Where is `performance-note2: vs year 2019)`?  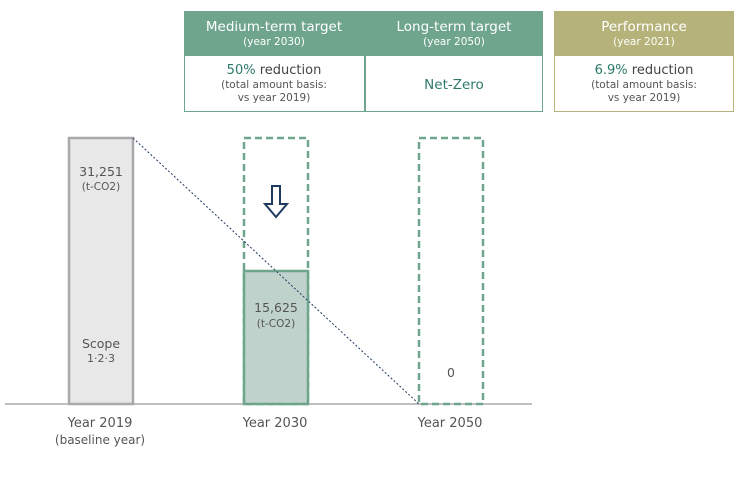 performance-note2: vs year 2019) is located at coordinates (644, 98).